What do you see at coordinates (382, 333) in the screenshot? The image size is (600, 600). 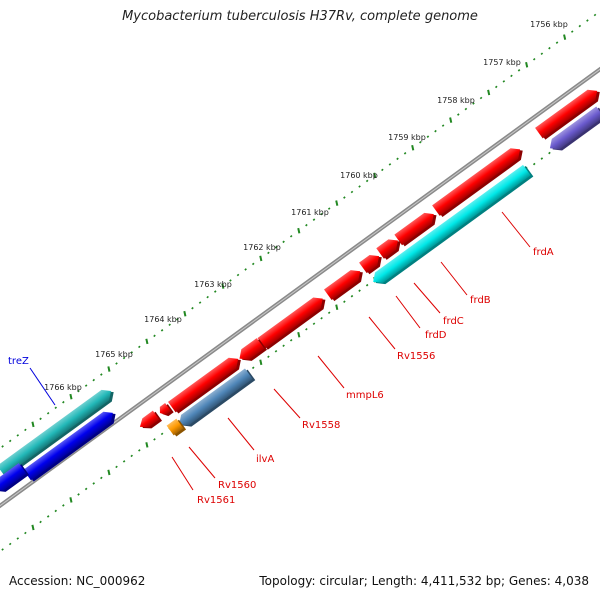 I see `label-leader-Rv1556` at bounding box center [382, 333].